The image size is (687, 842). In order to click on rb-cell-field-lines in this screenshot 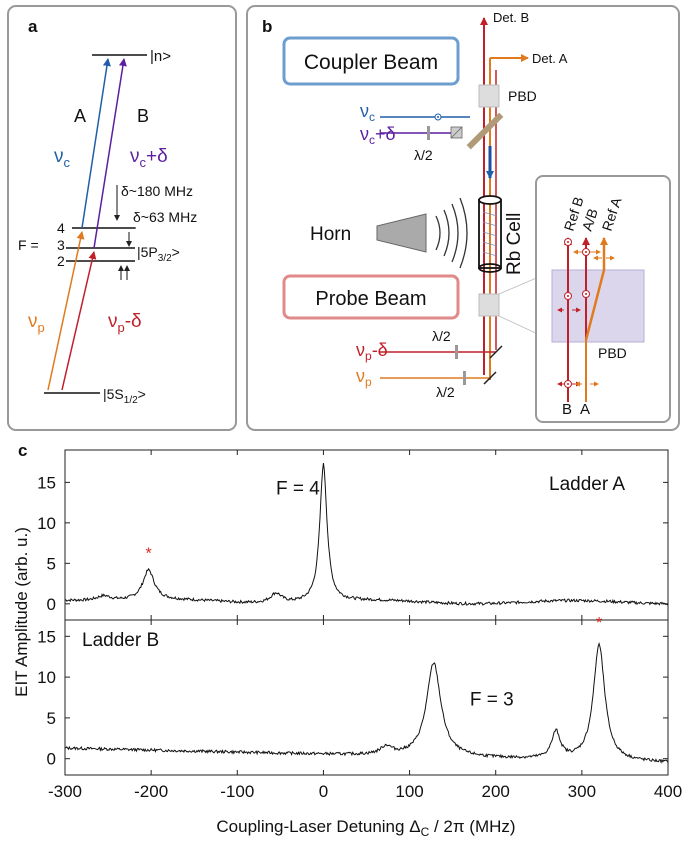, I will do `click(490, 234)`.